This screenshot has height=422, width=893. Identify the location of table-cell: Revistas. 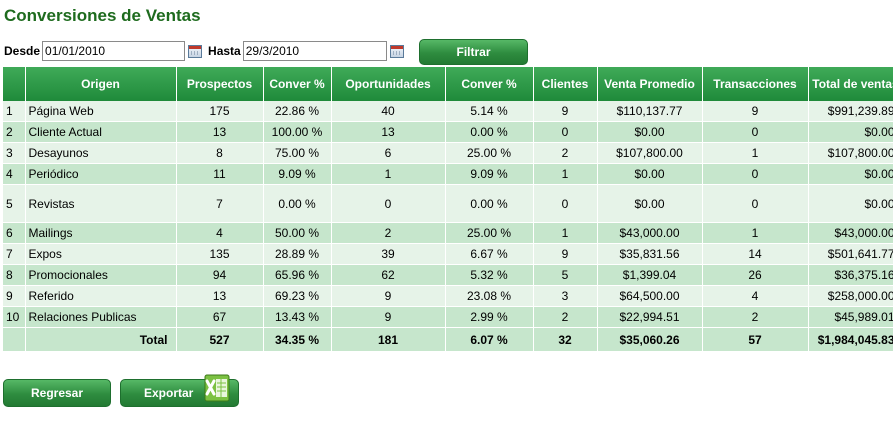
(101, 203).